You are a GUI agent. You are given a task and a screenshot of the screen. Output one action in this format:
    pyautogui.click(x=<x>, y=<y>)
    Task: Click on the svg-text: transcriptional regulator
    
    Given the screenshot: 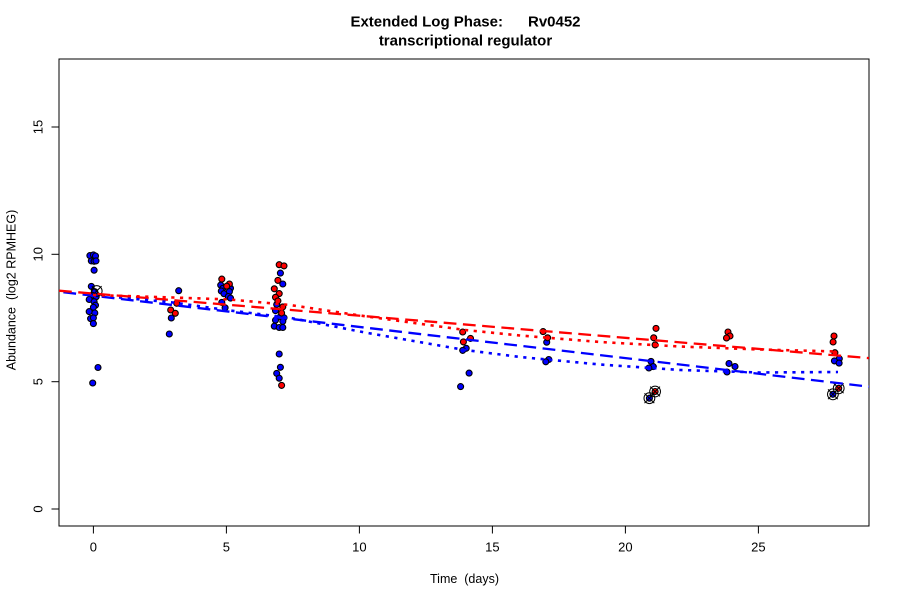 What is the action you would take?
    pyautogui.click(x=466, y=41)
    